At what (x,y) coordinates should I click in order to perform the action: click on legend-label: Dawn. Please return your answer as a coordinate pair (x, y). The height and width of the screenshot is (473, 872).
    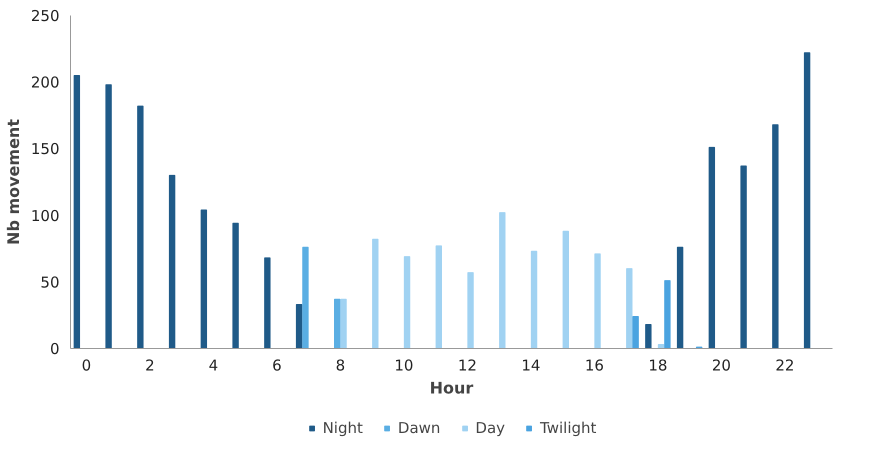
    Looking at the image, I should click on (419, 427).